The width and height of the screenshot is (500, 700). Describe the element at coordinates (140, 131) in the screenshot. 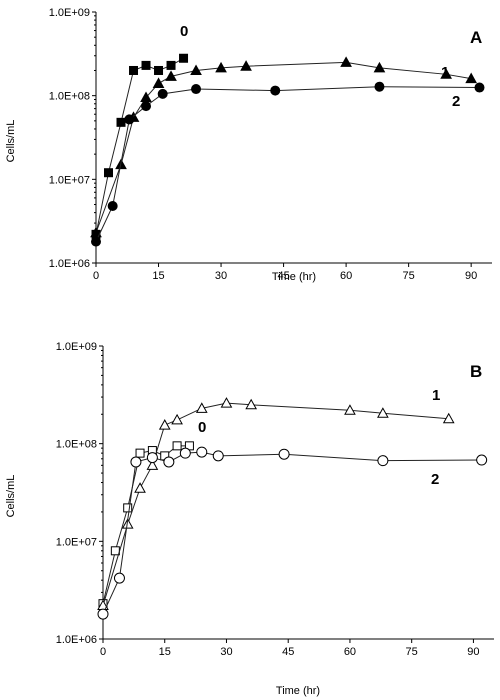

I see `series-0: 0` at that location.